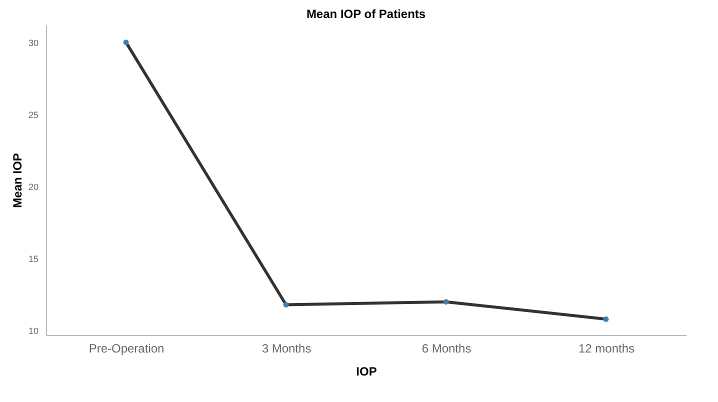 Image resolution: width=718 pixels, height=402 pixels. What do you see at coordinates (33, 331) in the screenshot?
I see `y-tick-label: 10` at bounding box center [33, 331].